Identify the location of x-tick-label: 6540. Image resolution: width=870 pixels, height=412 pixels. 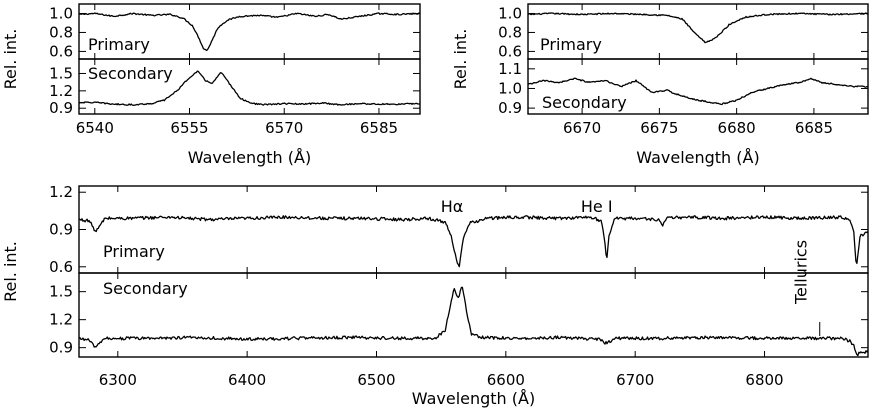
(95, 128).